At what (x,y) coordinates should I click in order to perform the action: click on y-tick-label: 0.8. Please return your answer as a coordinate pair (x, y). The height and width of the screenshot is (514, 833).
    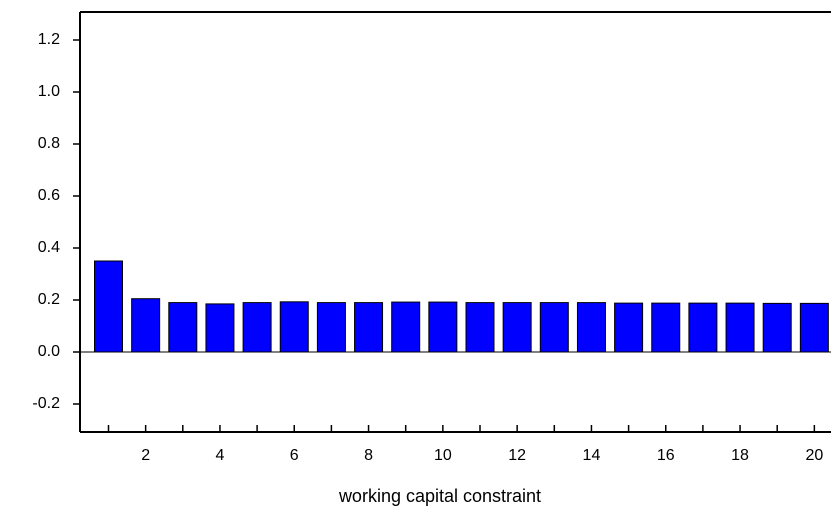
    Looking at the image, I should click on (49, 143).